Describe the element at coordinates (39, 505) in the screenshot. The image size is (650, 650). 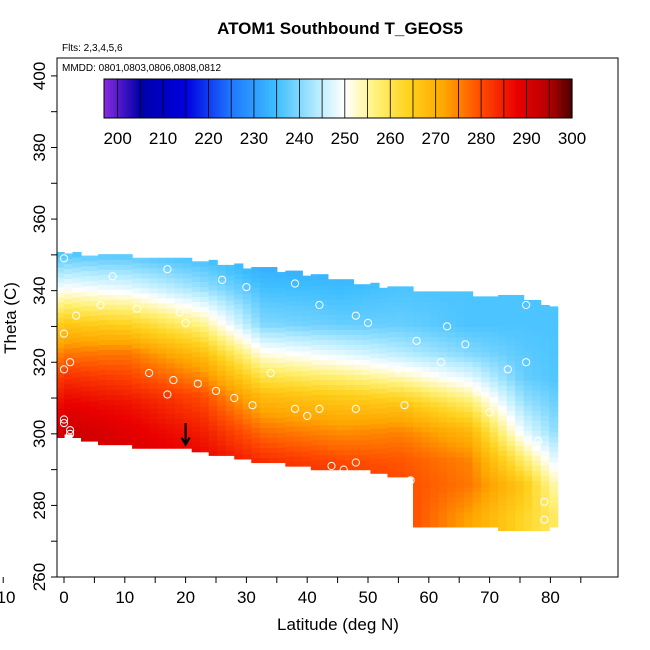
I see `y-tick-label: 280` at that location.